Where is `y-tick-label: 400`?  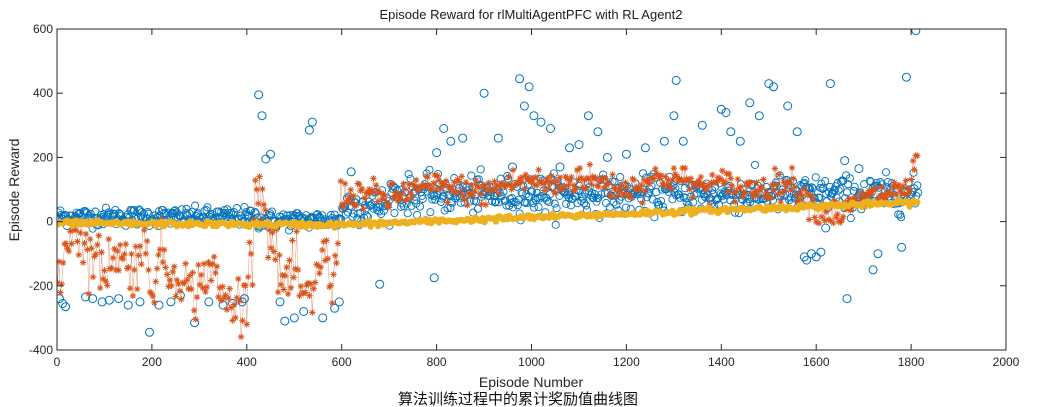 y-tick-label: 400 is located at coordinates (43, 93).